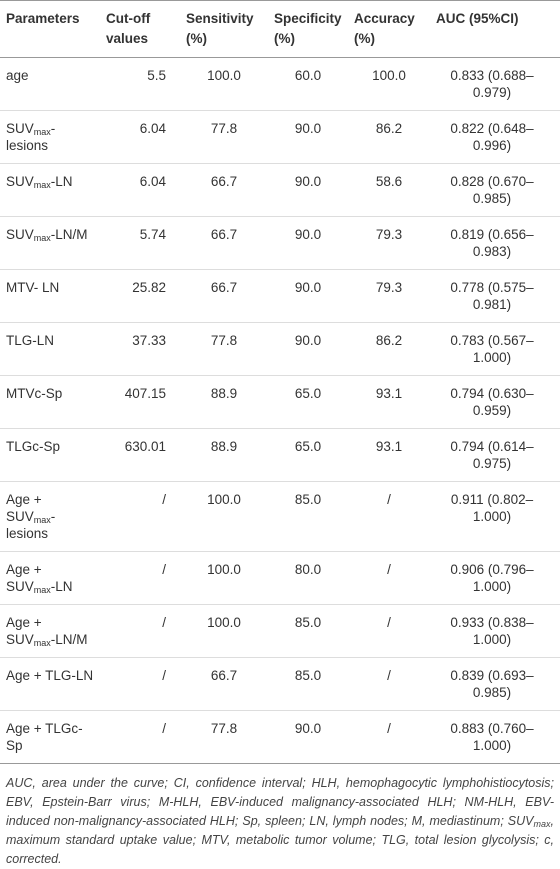 The height and width of the screenshot is (869, 560). Describe the element at coordinates (492, 84) in the screenshot. I see `text: 0.833 (0.688–0.979)` at that location.